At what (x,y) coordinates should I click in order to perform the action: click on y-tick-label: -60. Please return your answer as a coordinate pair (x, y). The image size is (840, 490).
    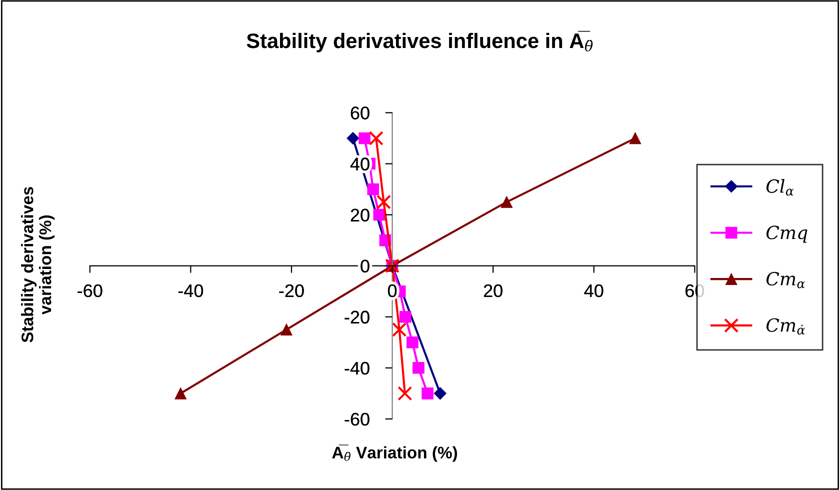
    Looking at the image, I should click on (357, 419).